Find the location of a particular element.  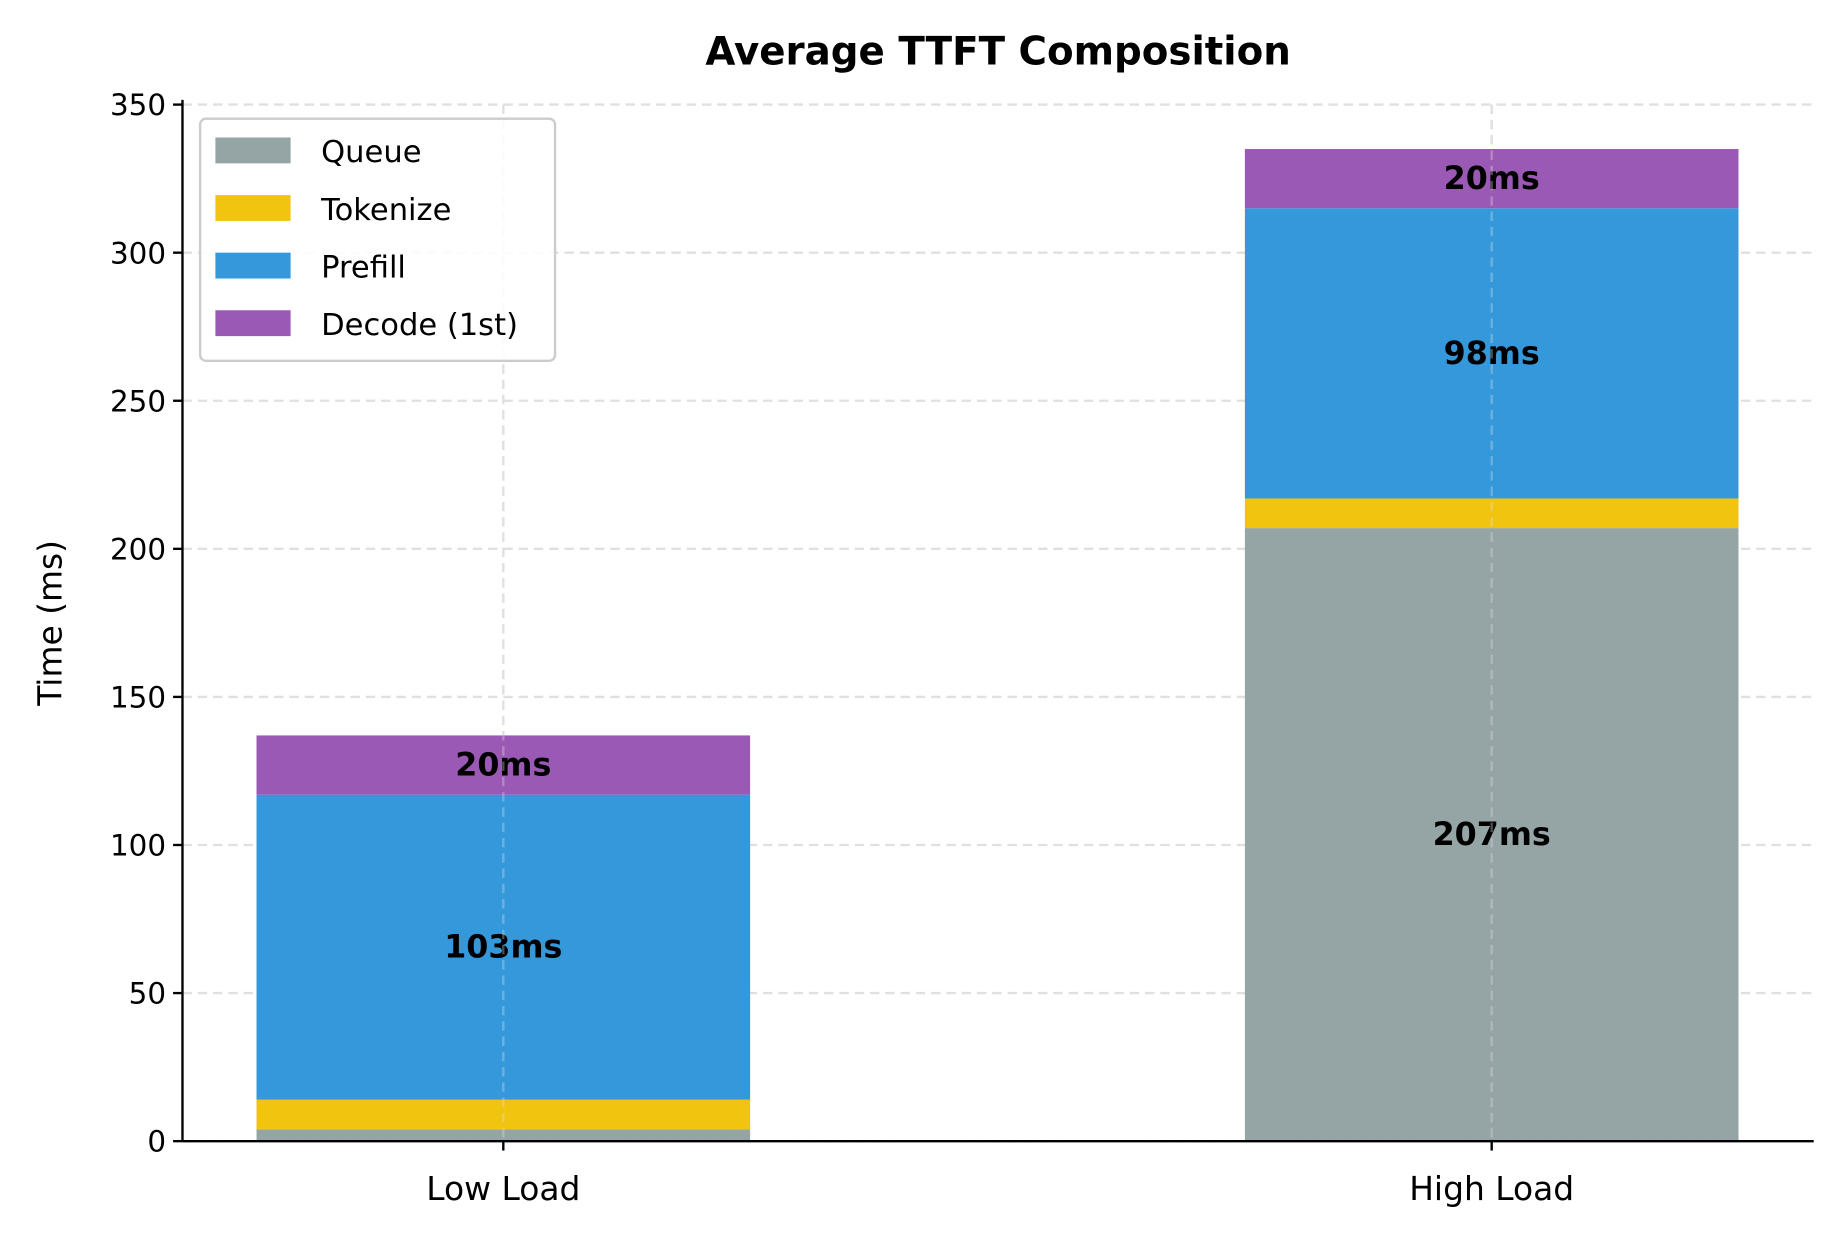

legend-box is located at coordinates (377, 239).